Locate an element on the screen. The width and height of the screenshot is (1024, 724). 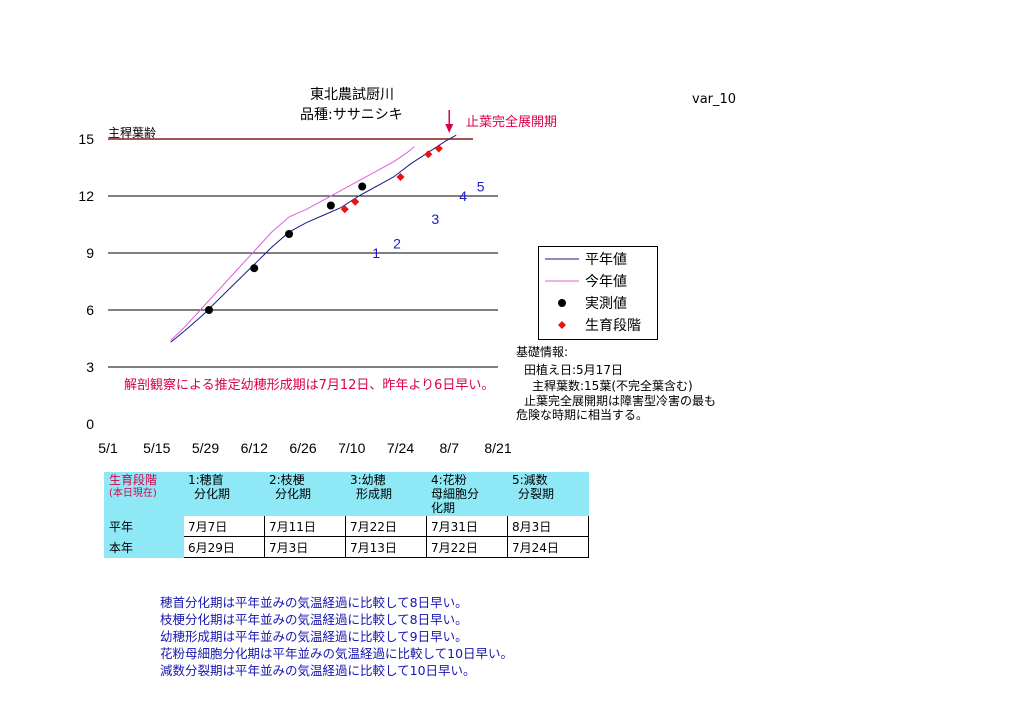
stage-header-label: 生育段階 (本日現在) is located at coordinates (144, 494).